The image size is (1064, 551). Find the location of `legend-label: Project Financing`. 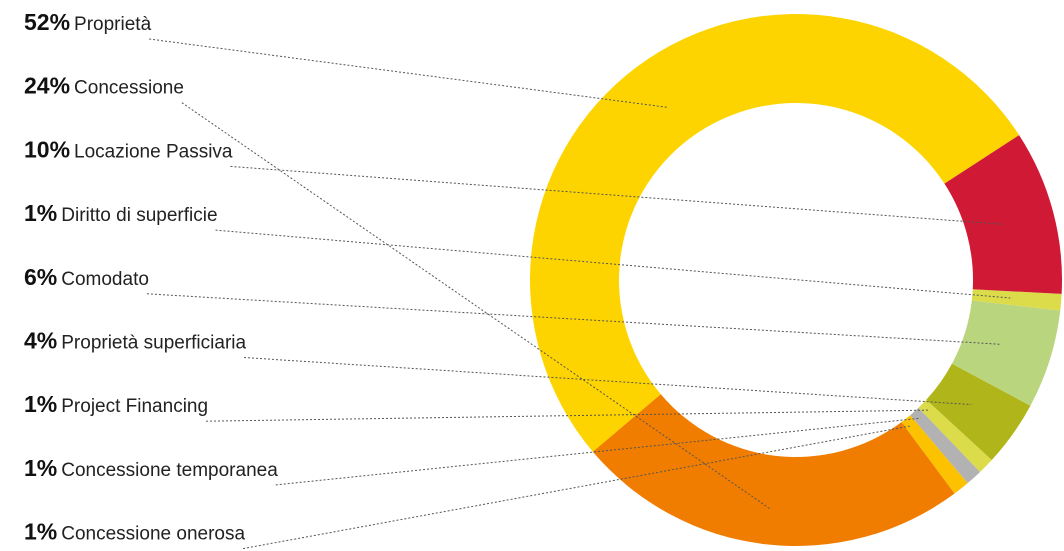

legend-label: Project Financing is located at coordinates (134, 406).